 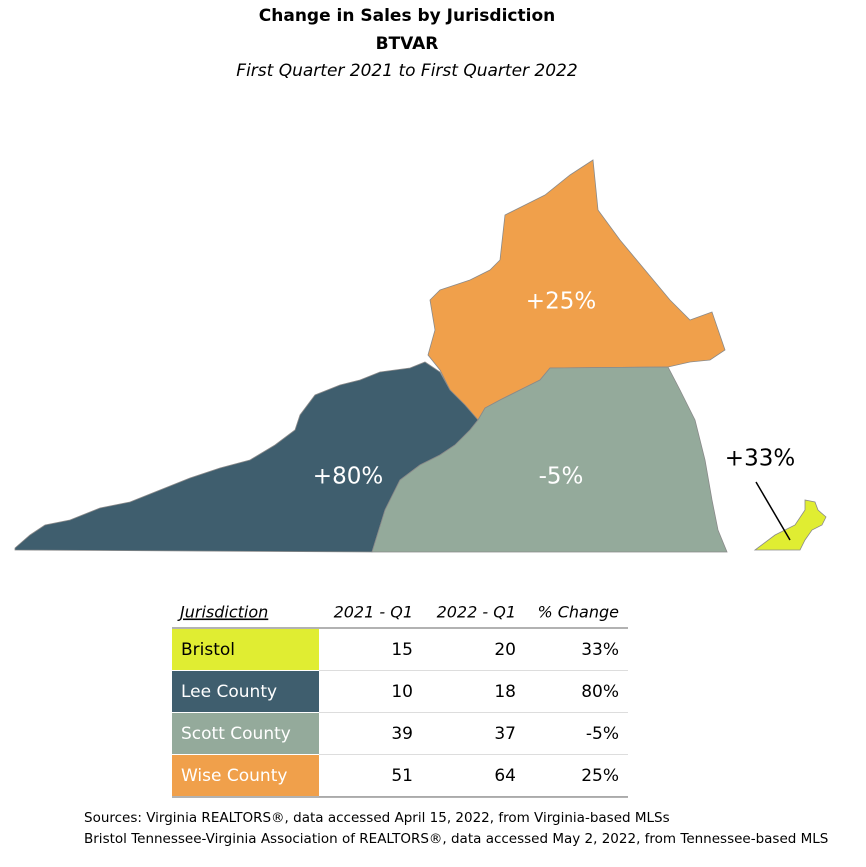 What do you see at coordinates (505, 776) in the screenshot?
I see `cell: 64` at bounding box center [505, 776].